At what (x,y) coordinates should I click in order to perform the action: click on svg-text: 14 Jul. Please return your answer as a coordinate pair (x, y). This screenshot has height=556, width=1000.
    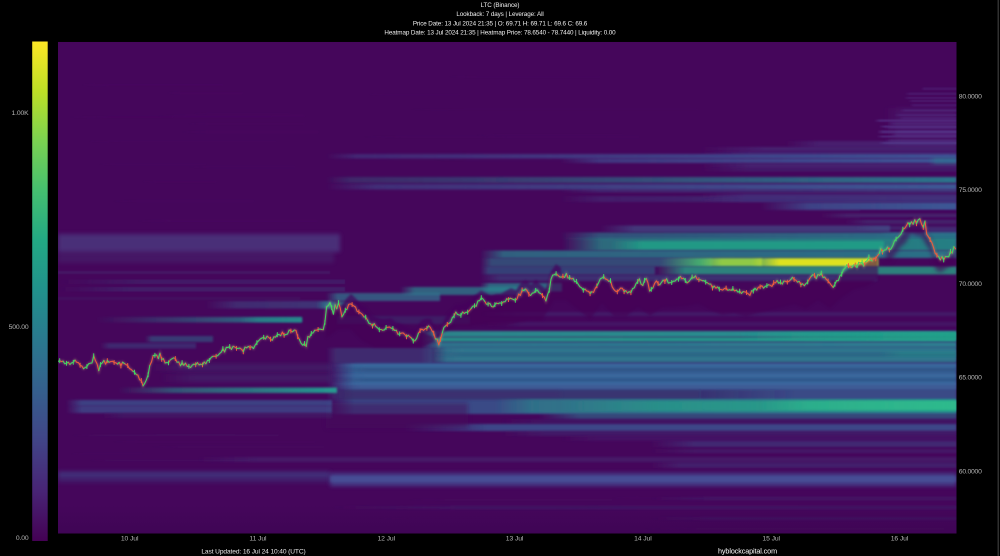
    Looking at the image, I should click on (643, 539).